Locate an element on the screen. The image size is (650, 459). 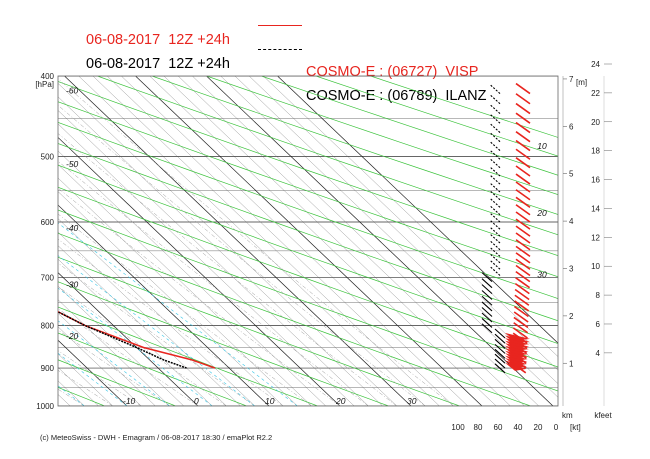
y-tick-label: 400 is located at coordinates (48, 76).